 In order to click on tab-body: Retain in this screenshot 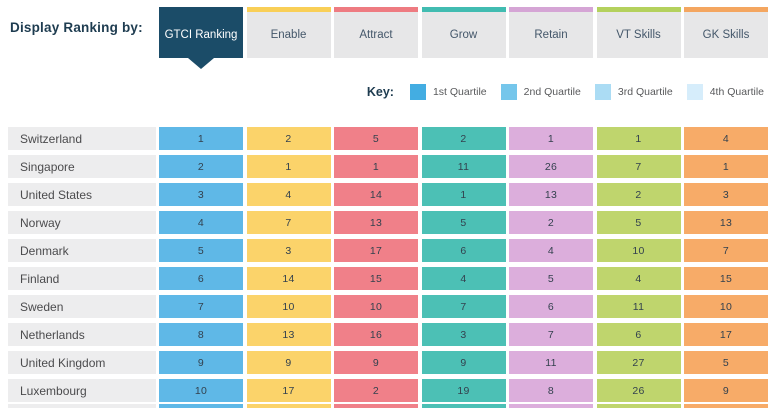, I will do `click(551, 35)`.